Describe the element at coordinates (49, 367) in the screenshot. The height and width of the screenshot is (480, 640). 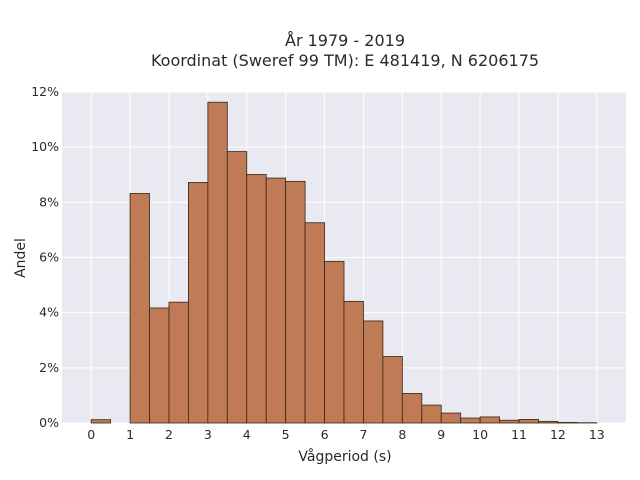
I see `y-tick-label: 2%` at that location.